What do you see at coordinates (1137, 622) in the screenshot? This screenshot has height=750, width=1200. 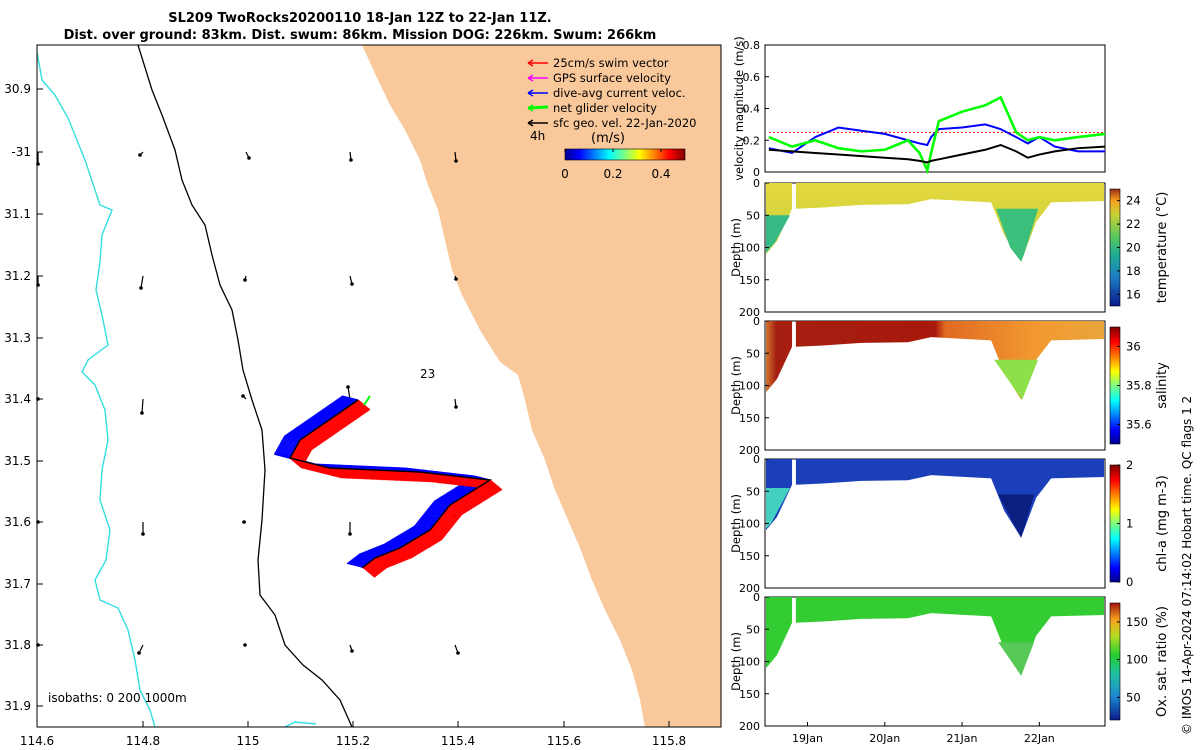 I see `colorbar-tick-label: 150` at bounding box center [1137, 622].